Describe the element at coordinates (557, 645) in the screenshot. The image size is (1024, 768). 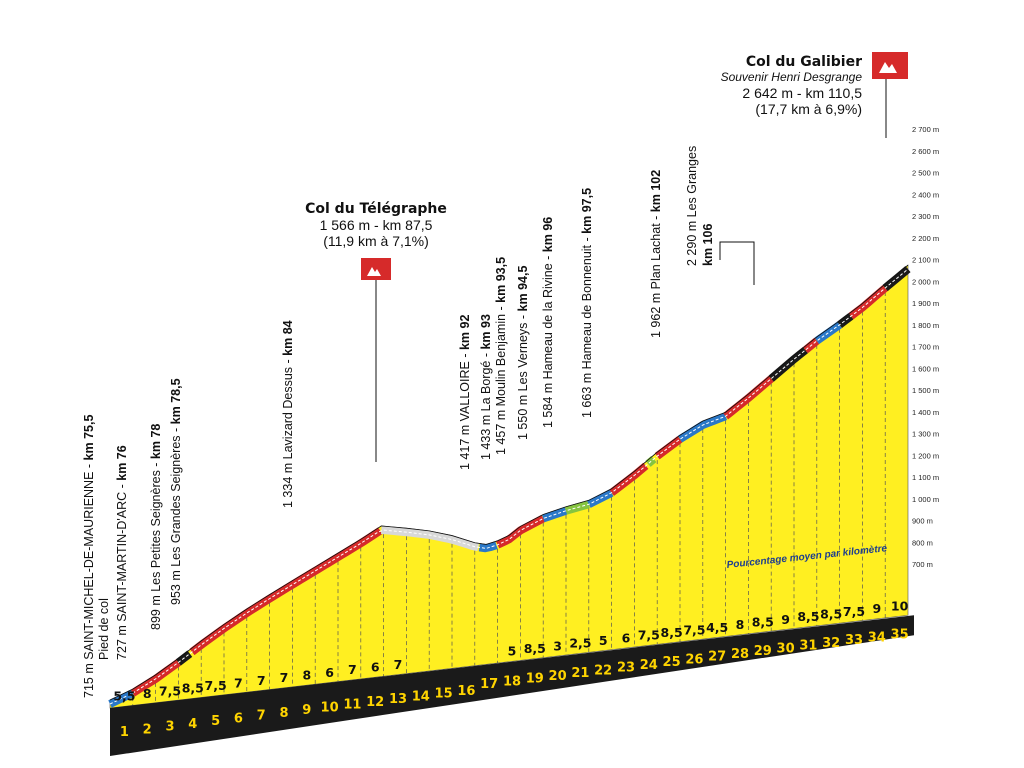
I see `km-gradient-label: 3` at that location.